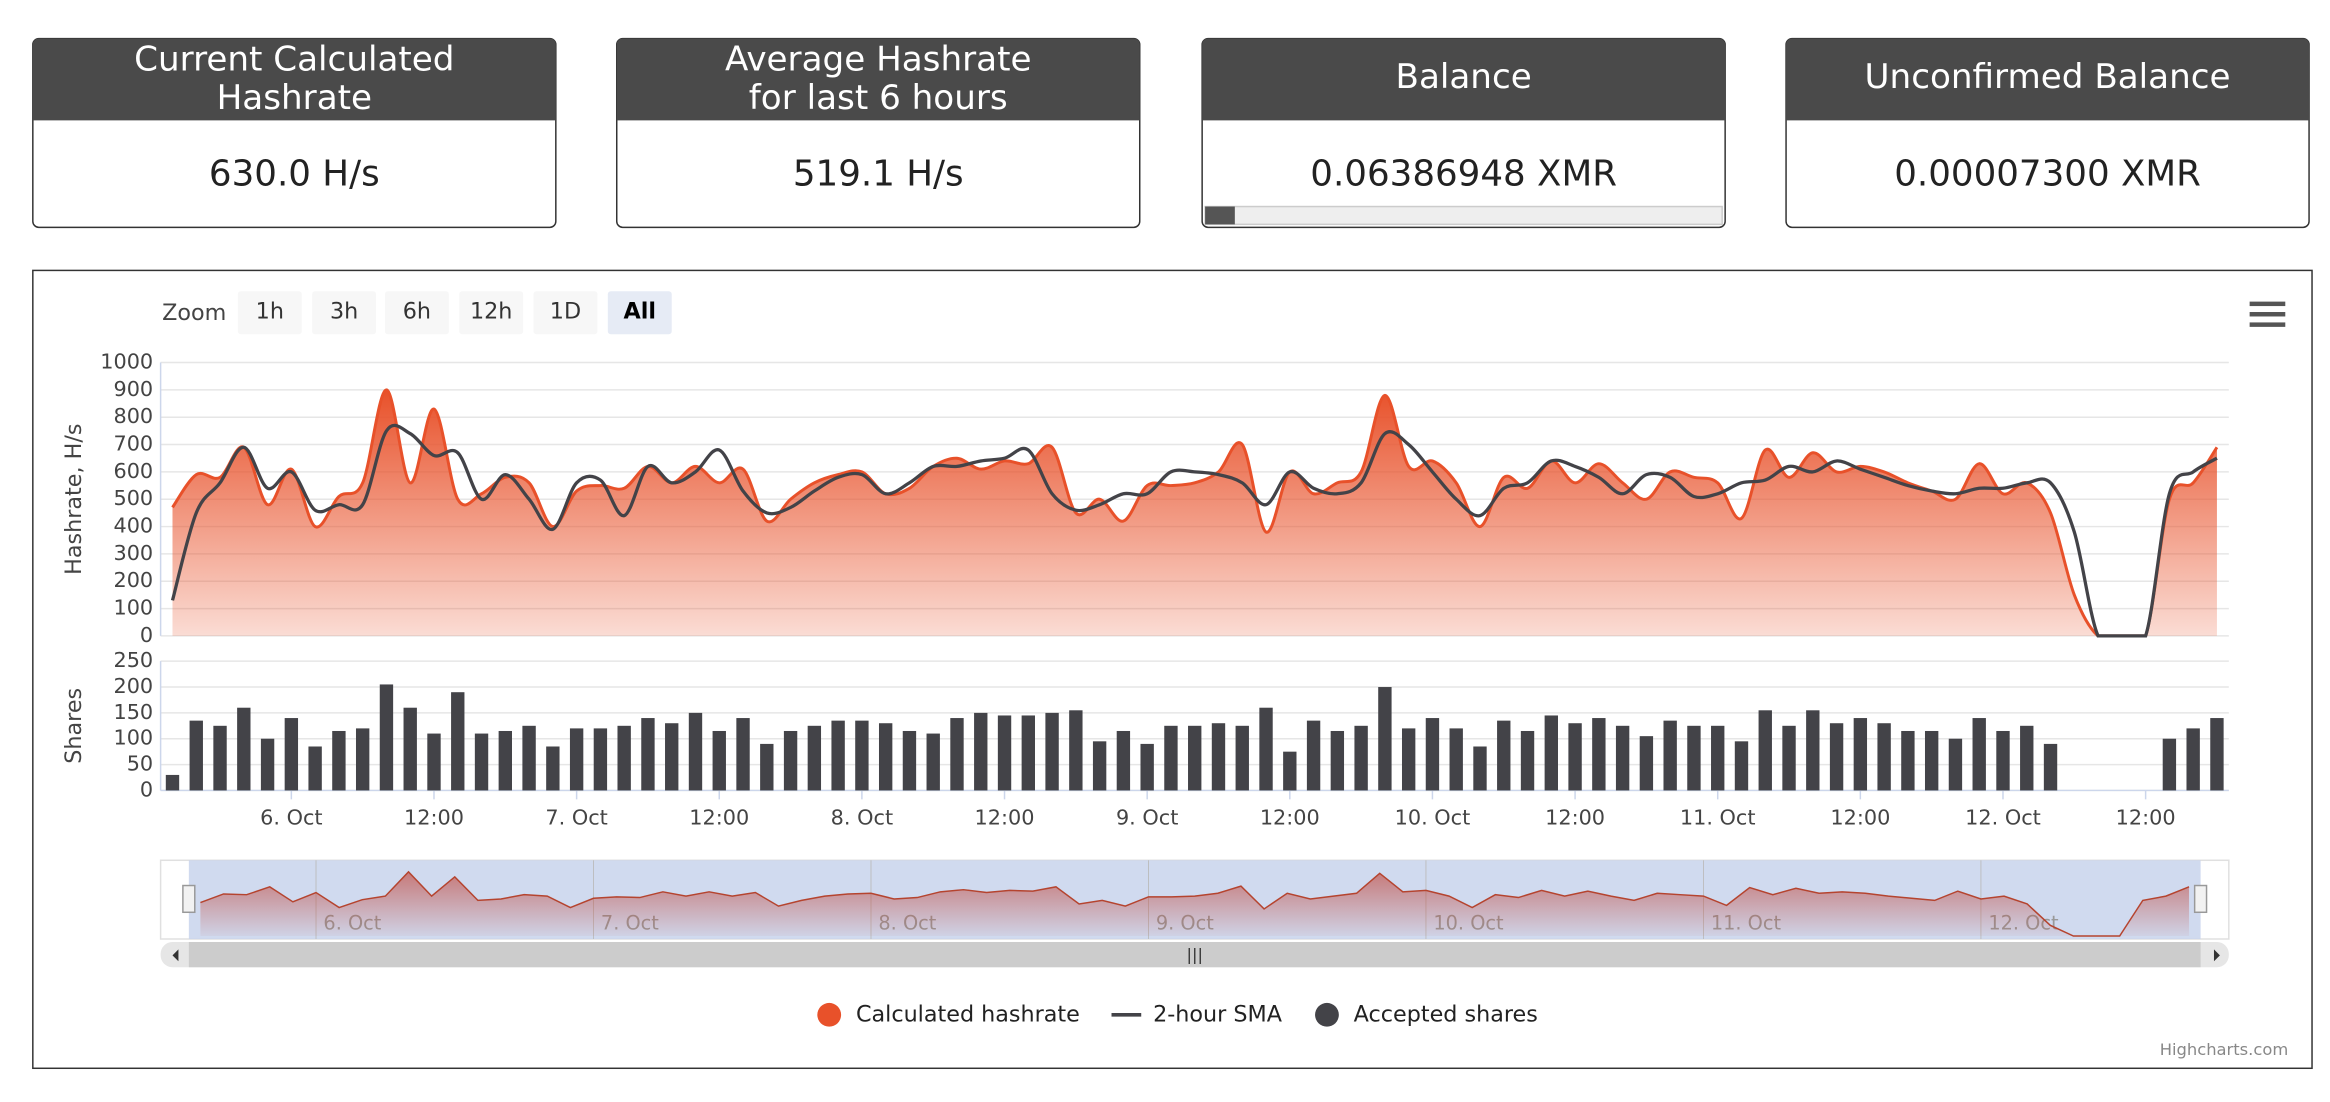 The width and height of the screenshot is (2330, 1102). I want to click on scroll-right, so click(2216, 955).